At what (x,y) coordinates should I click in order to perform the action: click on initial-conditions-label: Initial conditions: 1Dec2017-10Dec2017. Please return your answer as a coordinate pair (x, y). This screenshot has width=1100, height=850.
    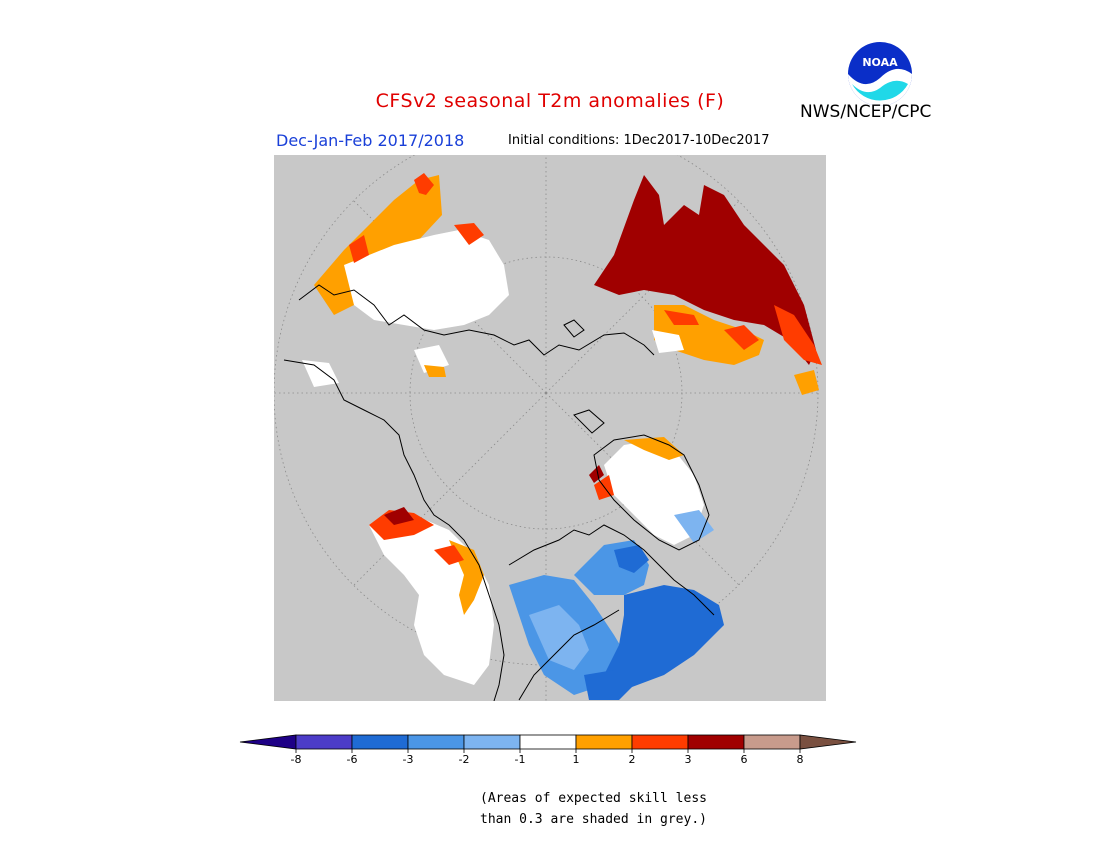
    Looking at the image, I should click on (639, 140).